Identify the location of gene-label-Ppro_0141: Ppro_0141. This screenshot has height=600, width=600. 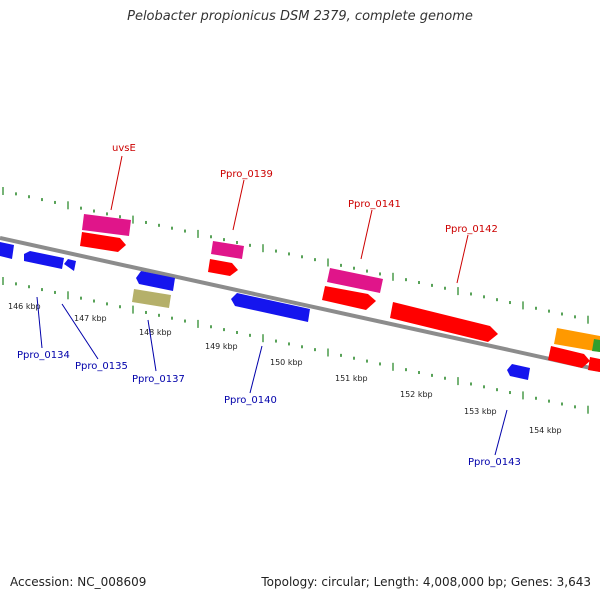
(374, 204).